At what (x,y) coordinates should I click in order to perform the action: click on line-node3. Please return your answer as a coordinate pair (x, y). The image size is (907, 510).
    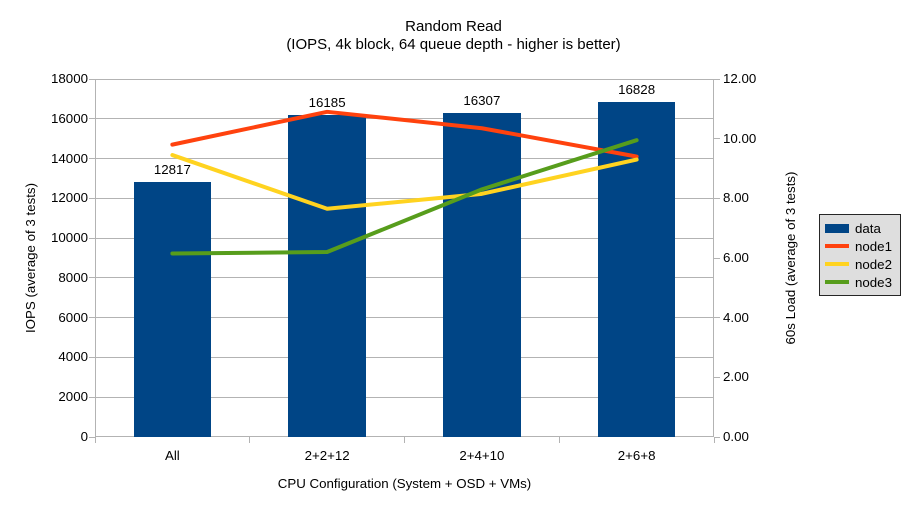
    Looking at the image, I should click on (404, 197).